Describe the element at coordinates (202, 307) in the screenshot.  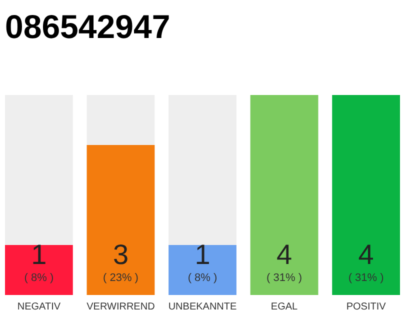
I see `x-tick-label: UNBEKANNTE` at that location.